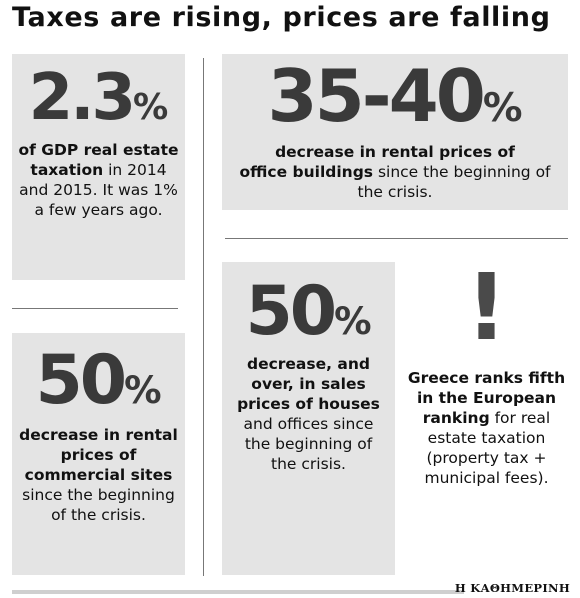 This screenshot has height=598, width=580. I want to click on stat-value: 2.3%, so click(98, 98).